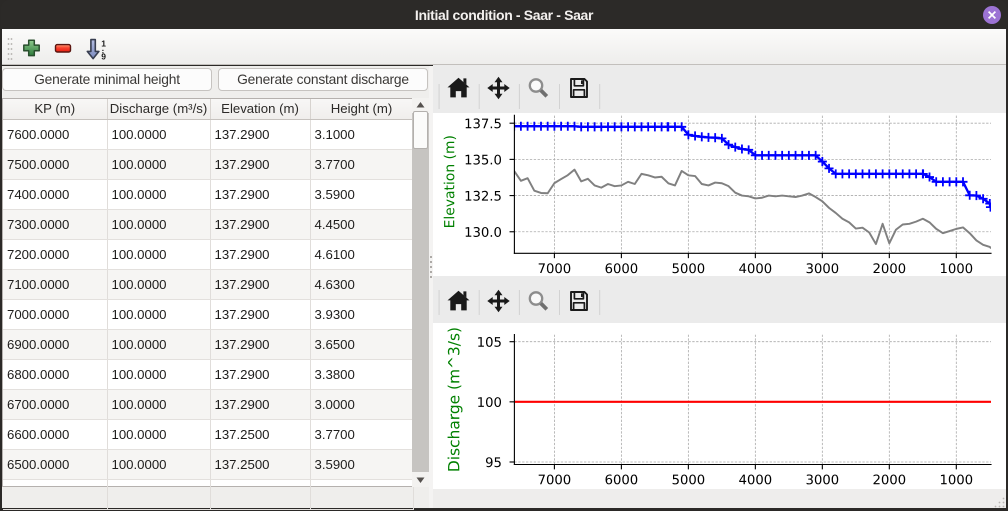  What do you see at coordinates (103, 57) in the screenshot?
I see `svg-text: 9` at bounding box center [103, 57].